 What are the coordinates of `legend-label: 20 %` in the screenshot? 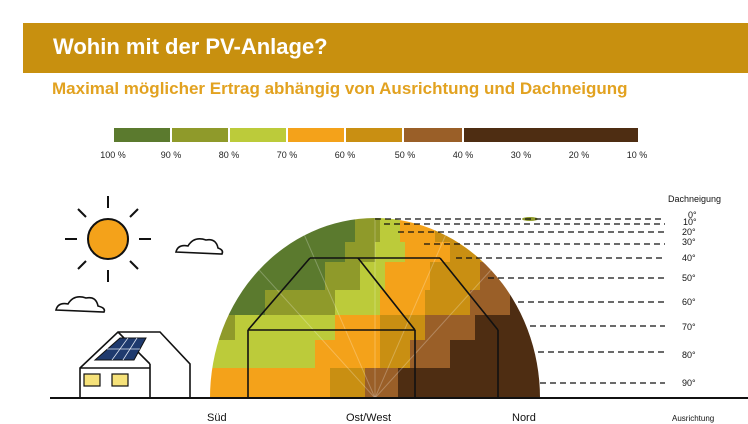 It's located at (579, 155).